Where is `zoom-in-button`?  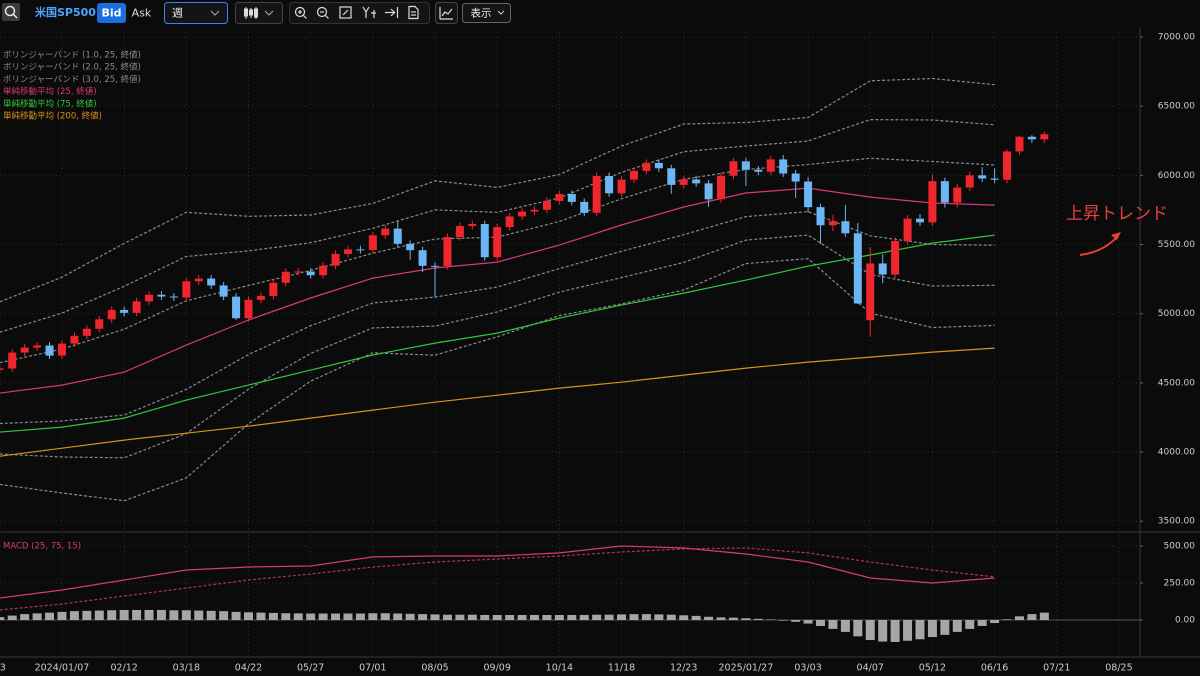
zoom-in-button is located at coordinates (300, 12).